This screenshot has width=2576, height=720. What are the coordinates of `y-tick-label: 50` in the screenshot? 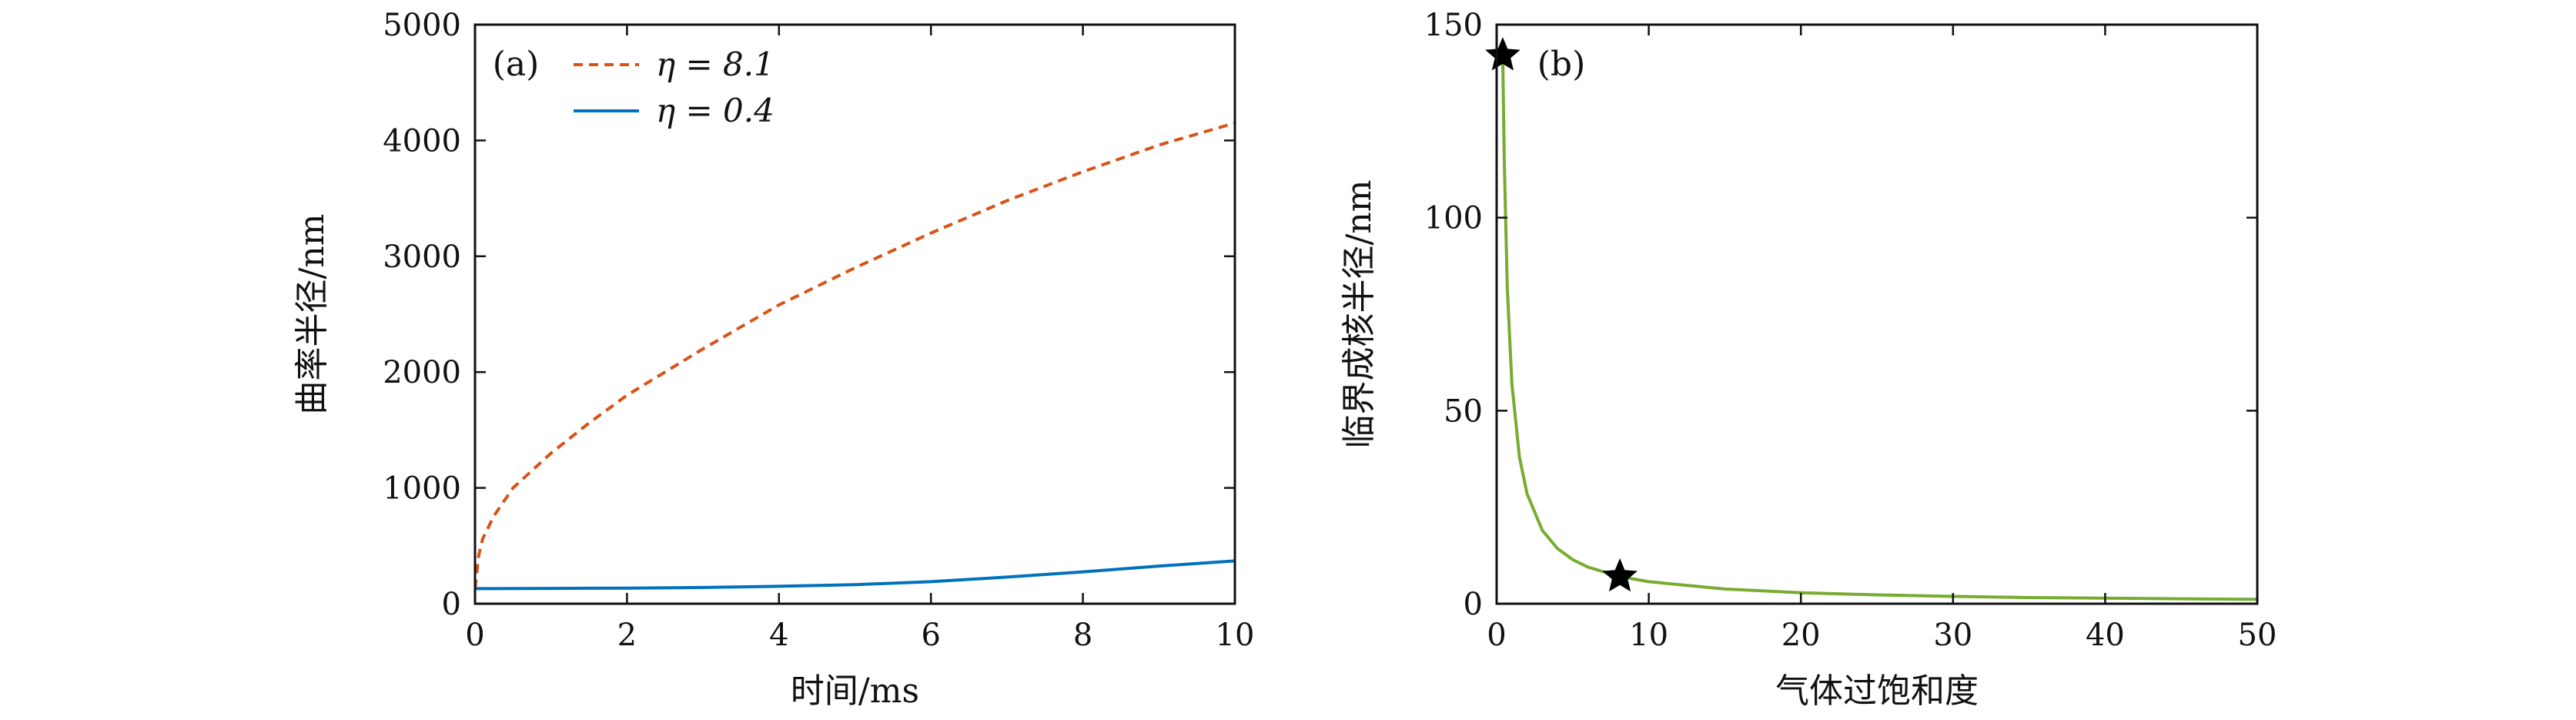 It's located at (1464, 411).